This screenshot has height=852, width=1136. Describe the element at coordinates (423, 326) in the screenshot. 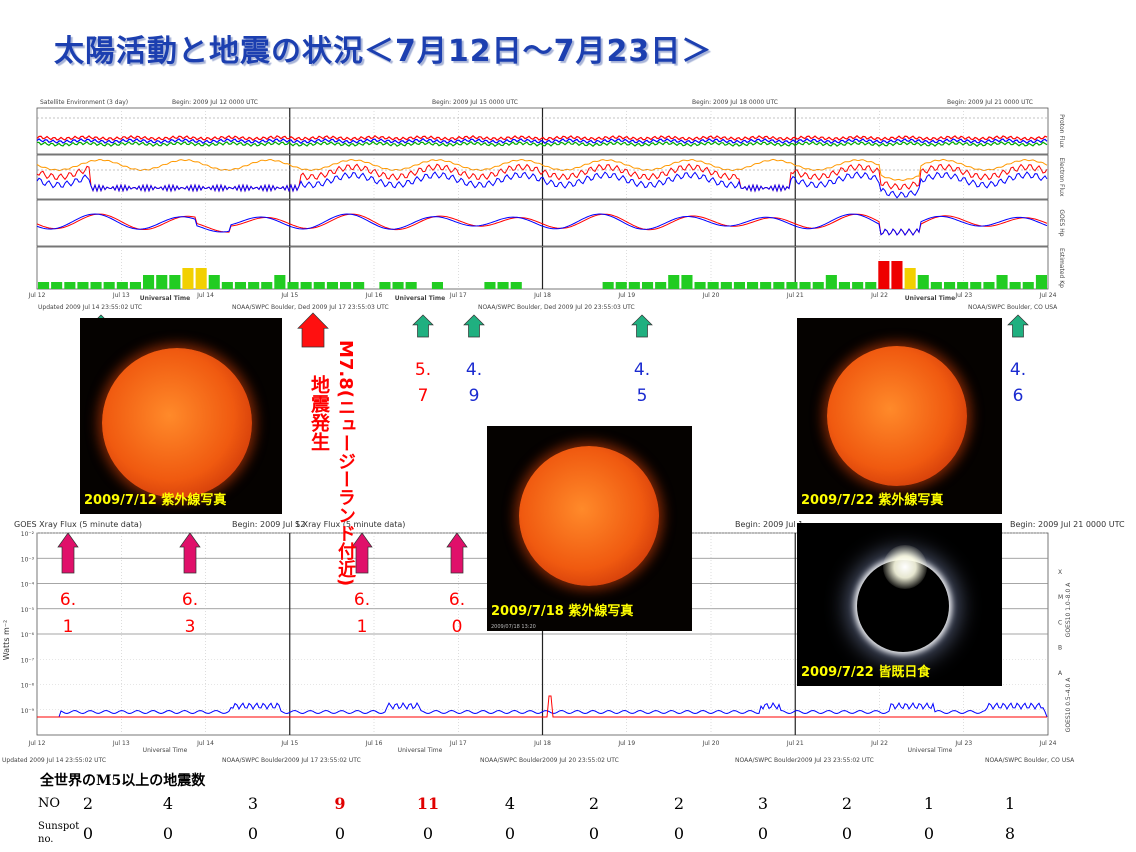

I see `kp-arrow-green` at that location.